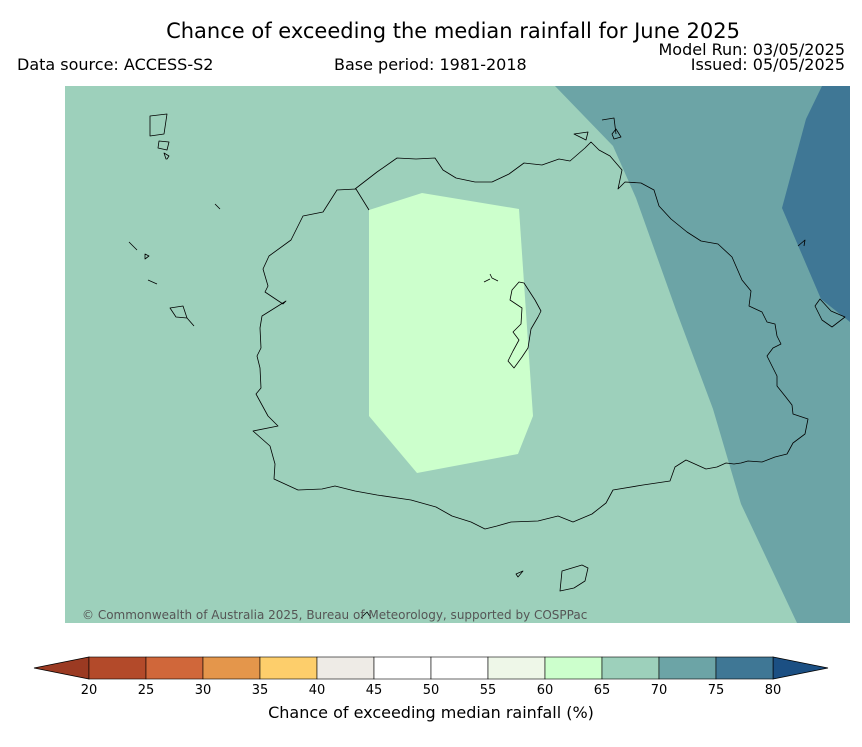 This screenshot has width=862, height=747. Describe the element at coordinates (89, 690) in the screenshot. I see `colorbar-tick-label: 20` at that location.